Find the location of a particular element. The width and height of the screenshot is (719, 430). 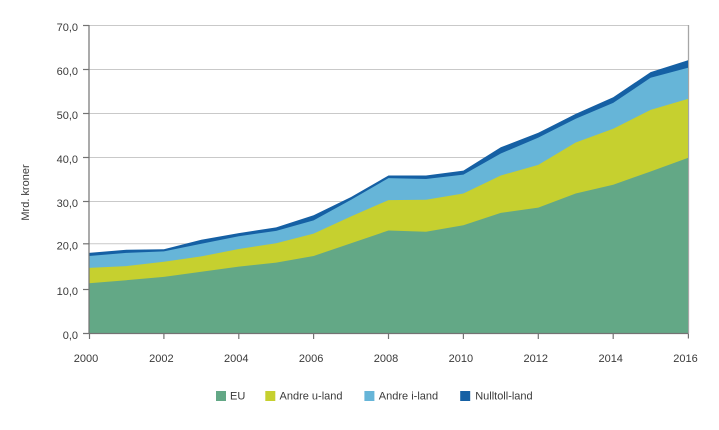

svg-text: 40,0 is located at coordinates (67, 160).